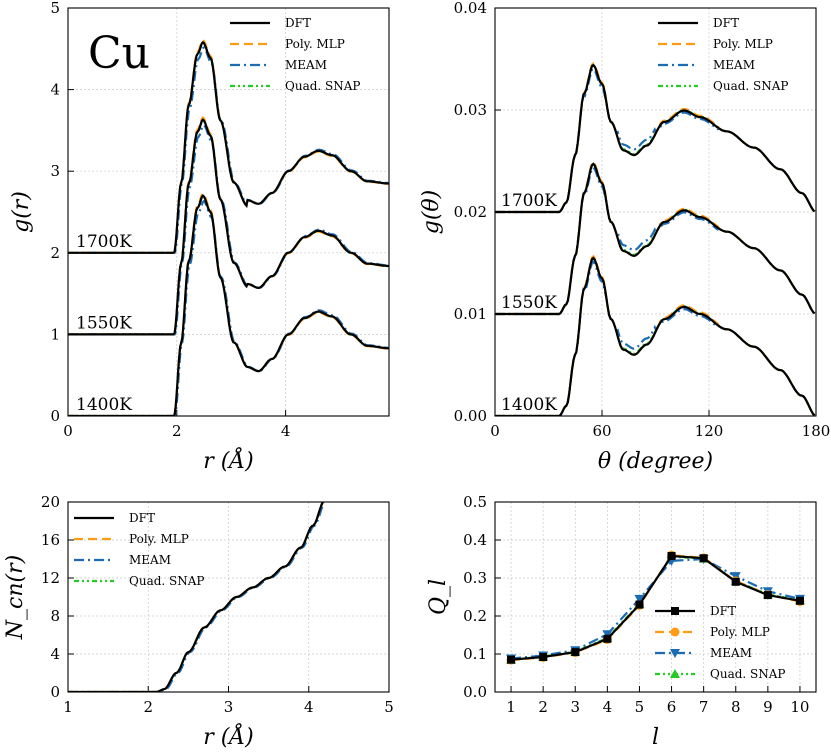  Describe the element at coordinates (55, 334) in the screenshot. I see `y-tick-label: 1` at that location.